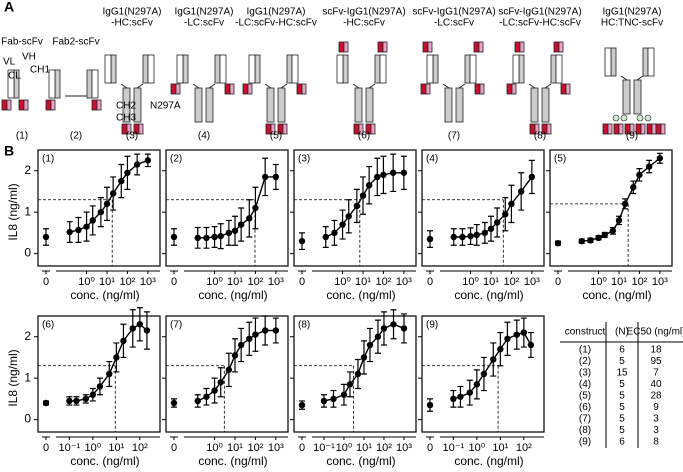 The width and height of the screenshot is (683, 472). I want to click on plot-frame, so click(99, 374).